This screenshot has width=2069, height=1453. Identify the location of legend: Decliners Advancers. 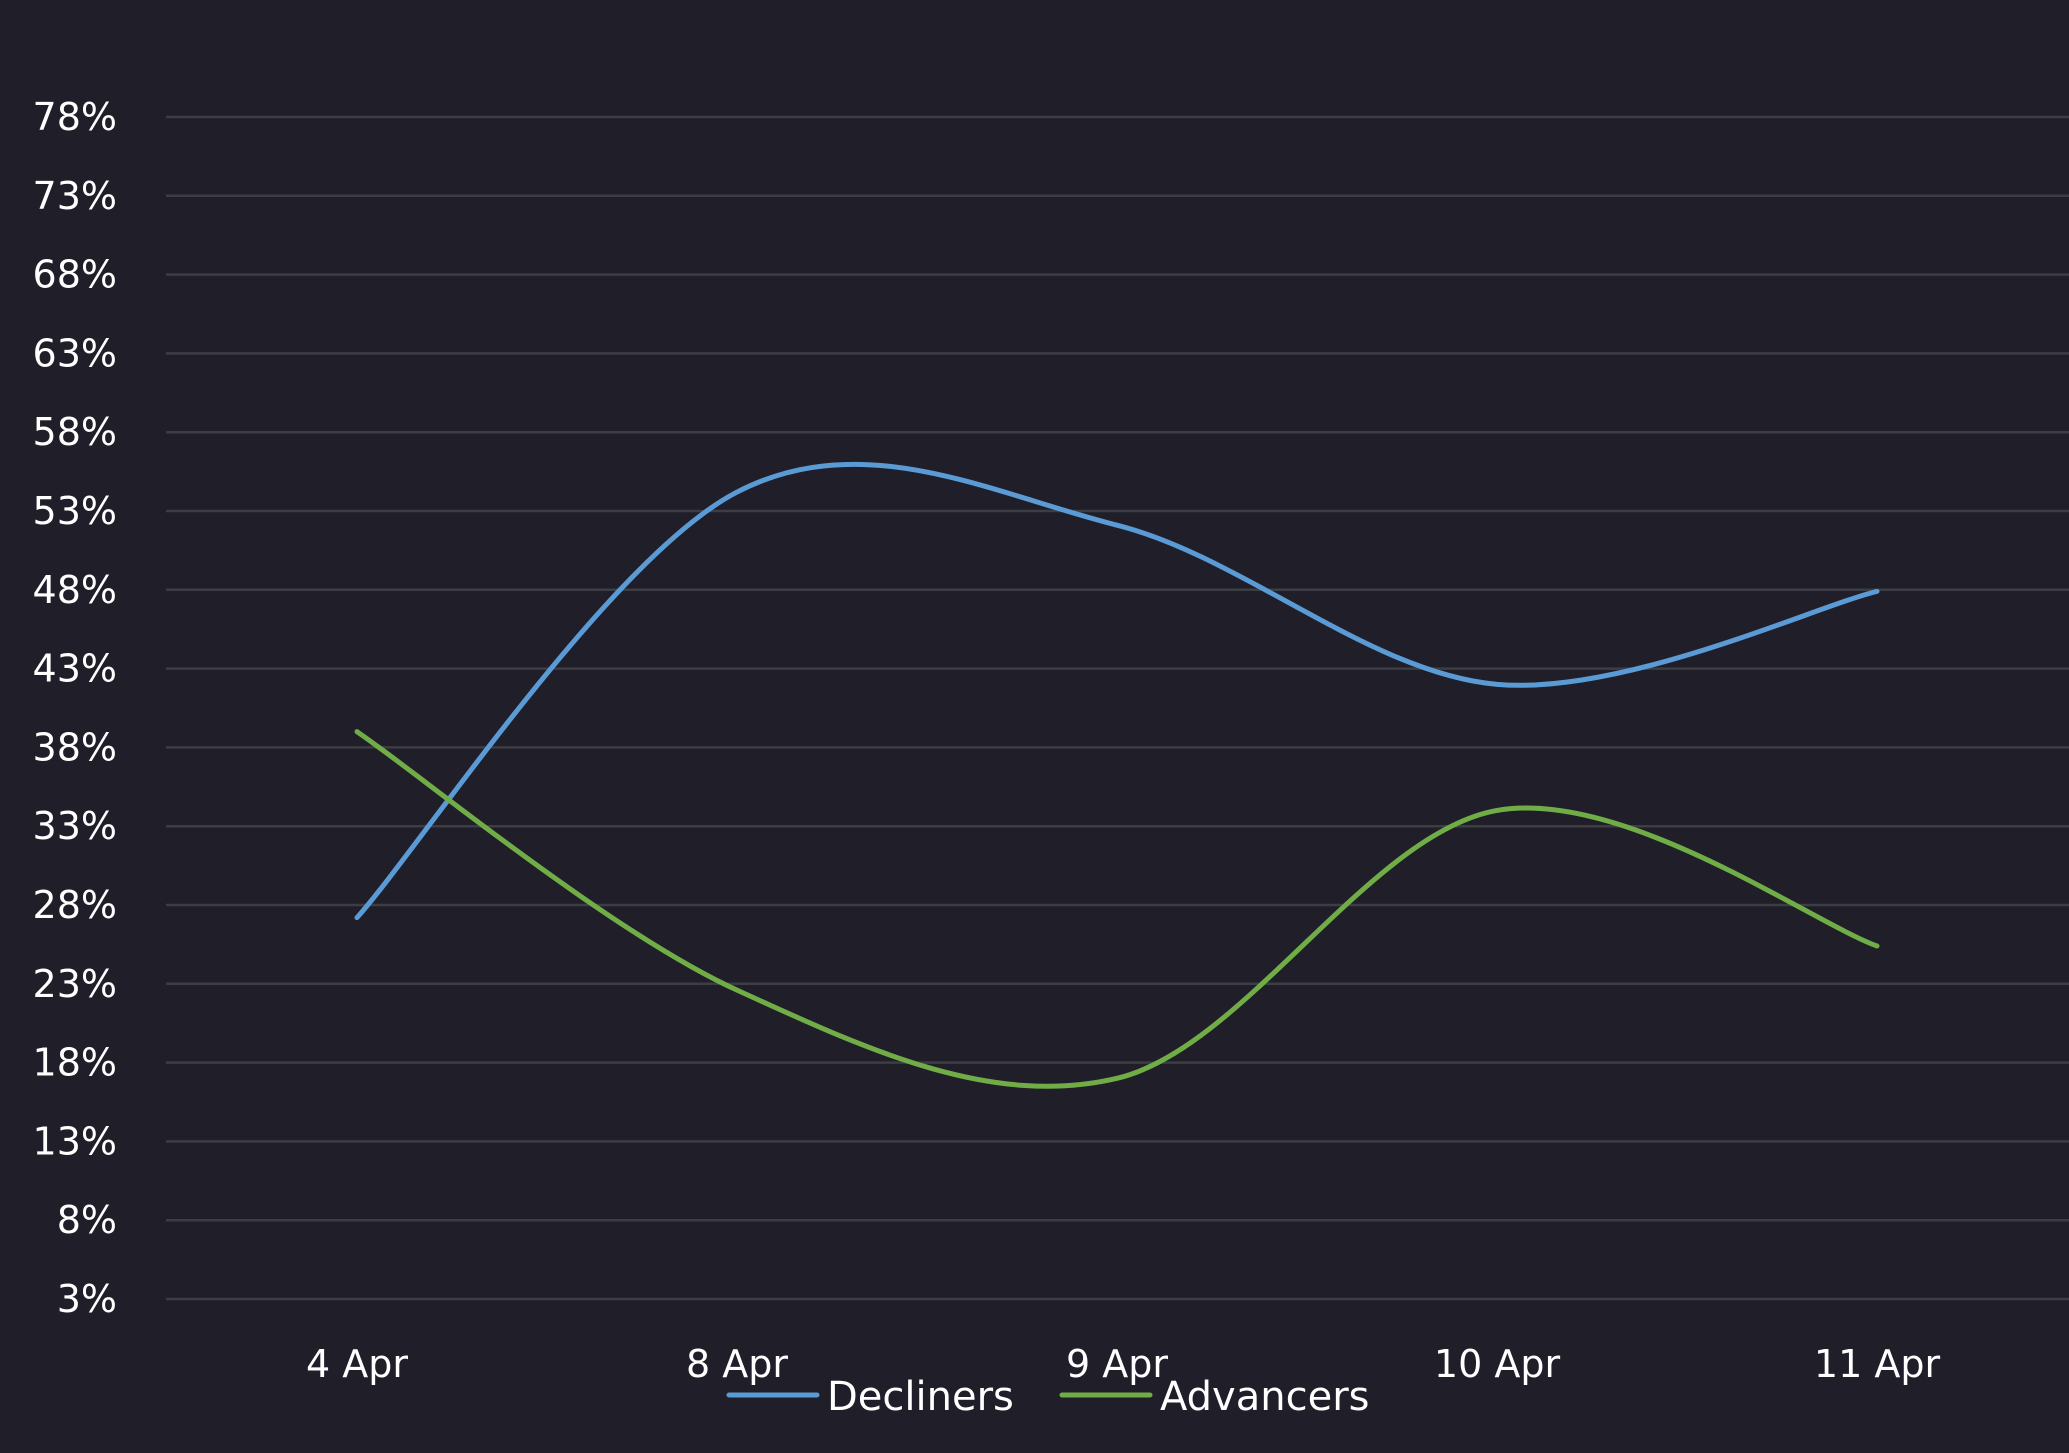
(1047, 1397).